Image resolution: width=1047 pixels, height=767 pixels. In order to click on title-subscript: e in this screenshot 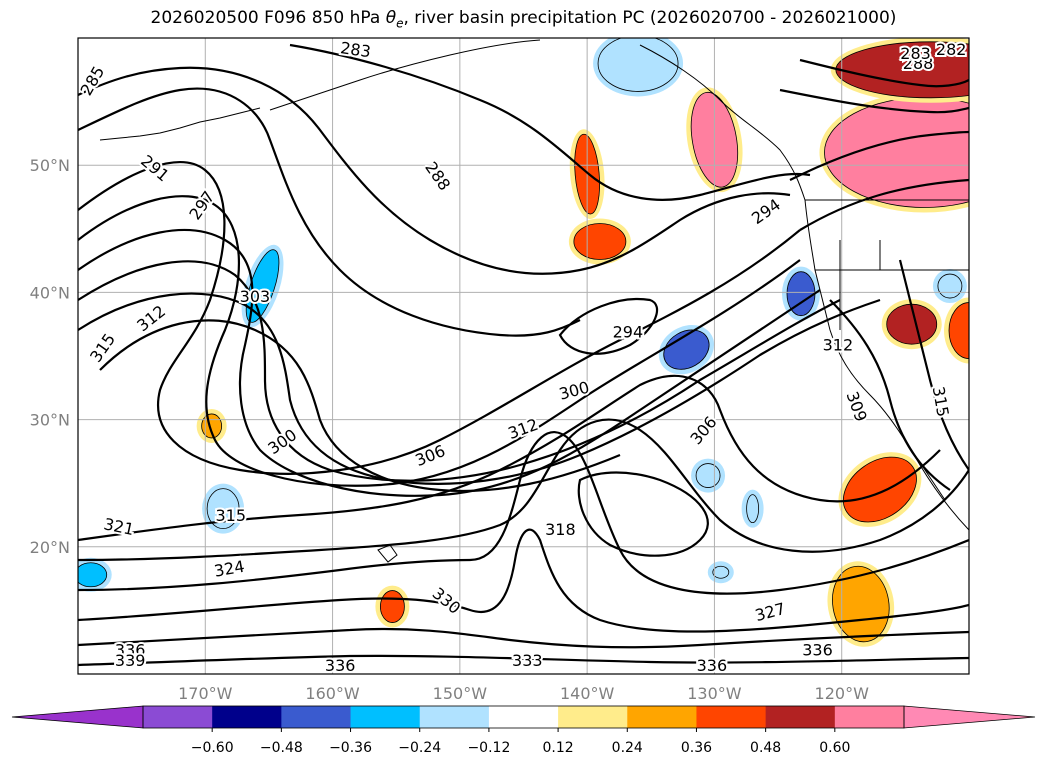, I will do `click(400, 23)`.